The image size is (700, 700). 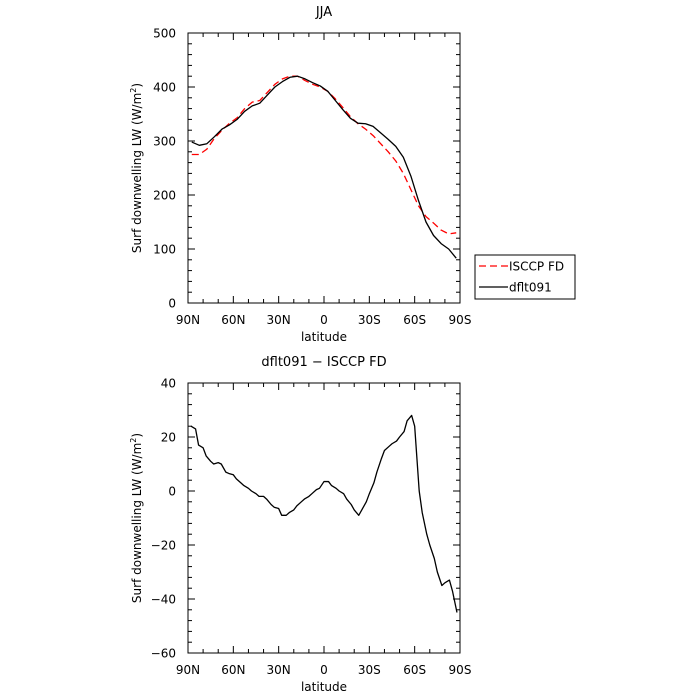 I want to click on series-line-dflt091, so click(x=324, y=167).